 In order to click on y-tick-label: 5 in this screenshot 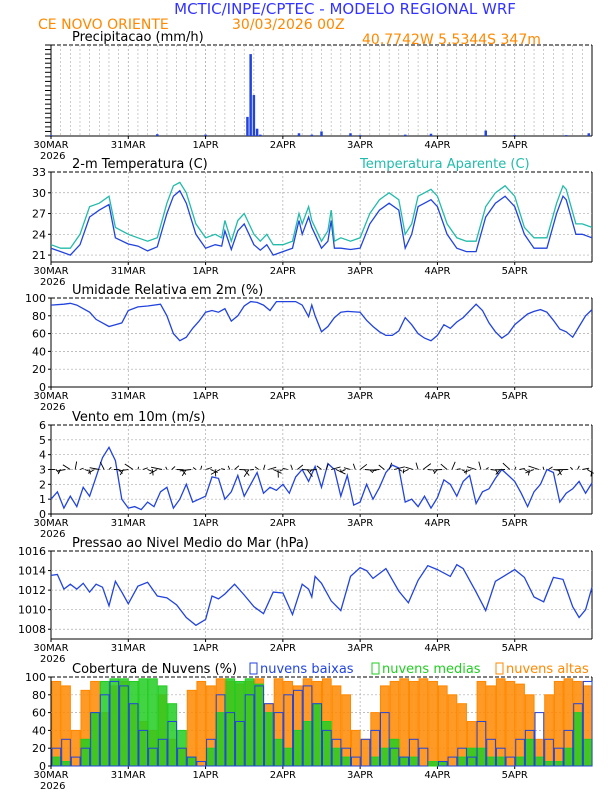, I will do `click(42, 440)`.